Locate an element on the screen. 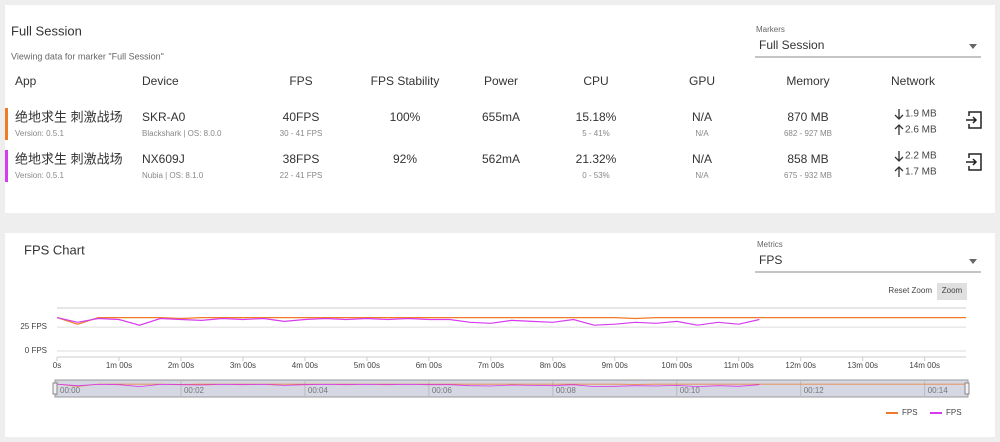 This screenshot has height=442, width=1000. navigator-tick-label: 00:04 is located at coordinates (318, 390).